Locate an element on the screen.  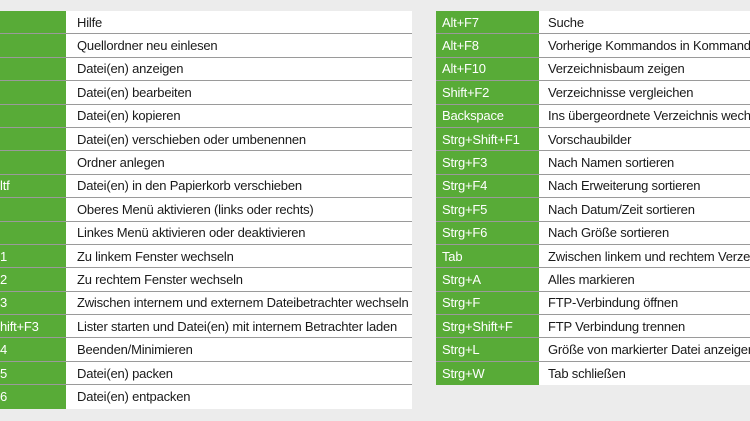
shortcut-description: Tab schließen is located at coordinates (587, 374).